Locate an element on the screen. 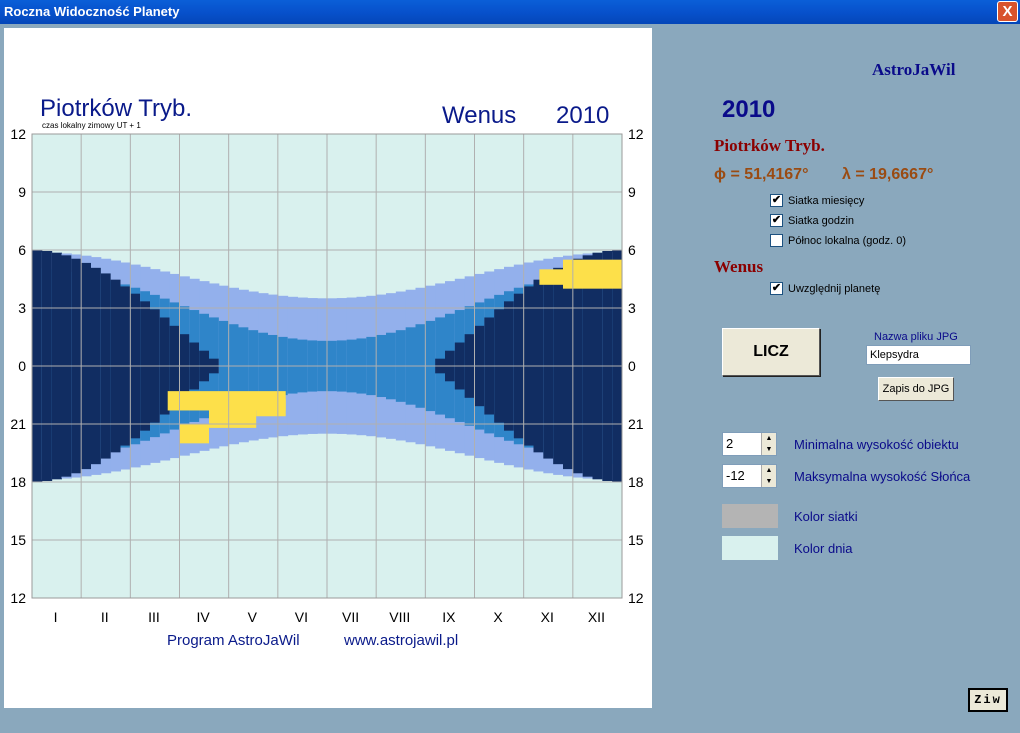  latitude-label: ϕ = 51,4167° is located at coordinates (761, 174).